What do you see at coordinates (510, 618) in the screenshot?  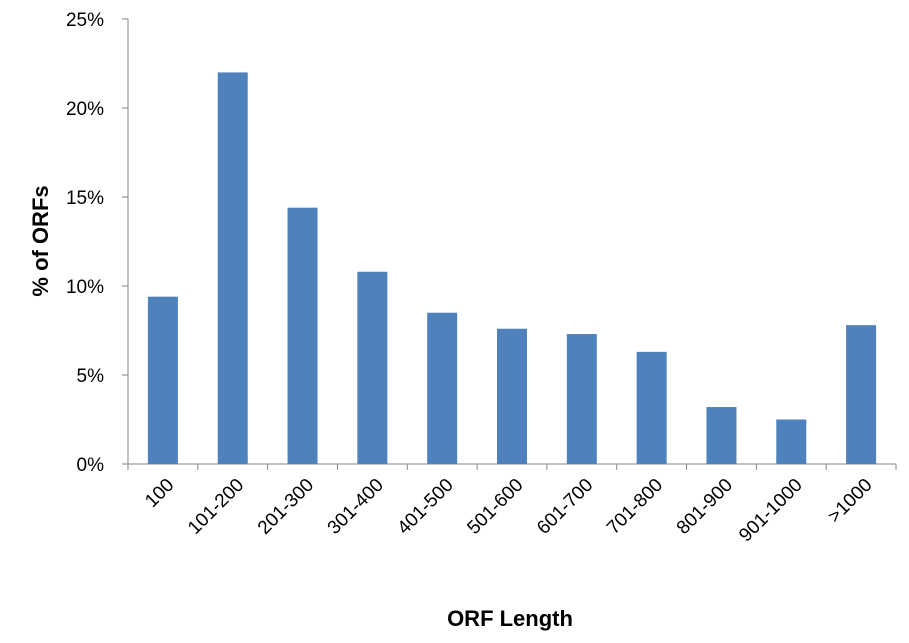 I see `x-axis-title: ORF Length` at bounding box center [510, 618].